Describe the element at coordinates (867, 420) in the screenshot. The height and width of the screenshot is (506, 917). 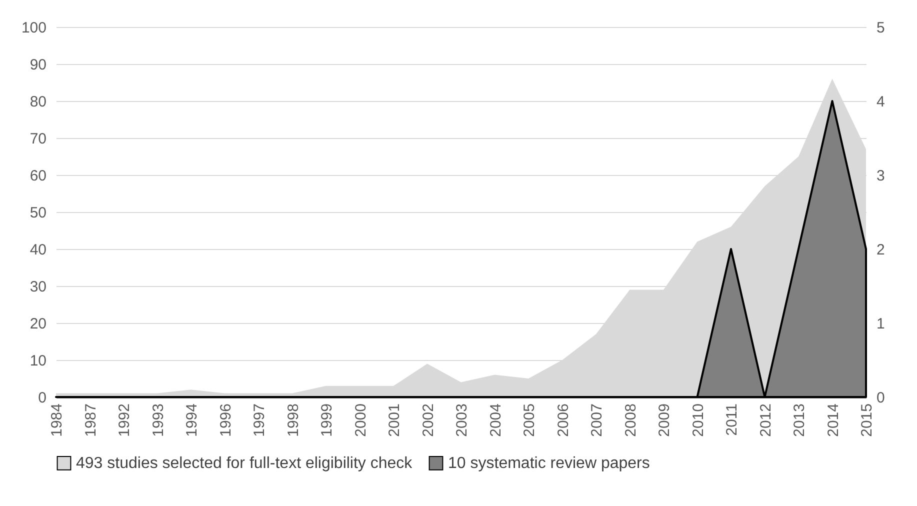
I see `x-tick-label: 2015` at that location.